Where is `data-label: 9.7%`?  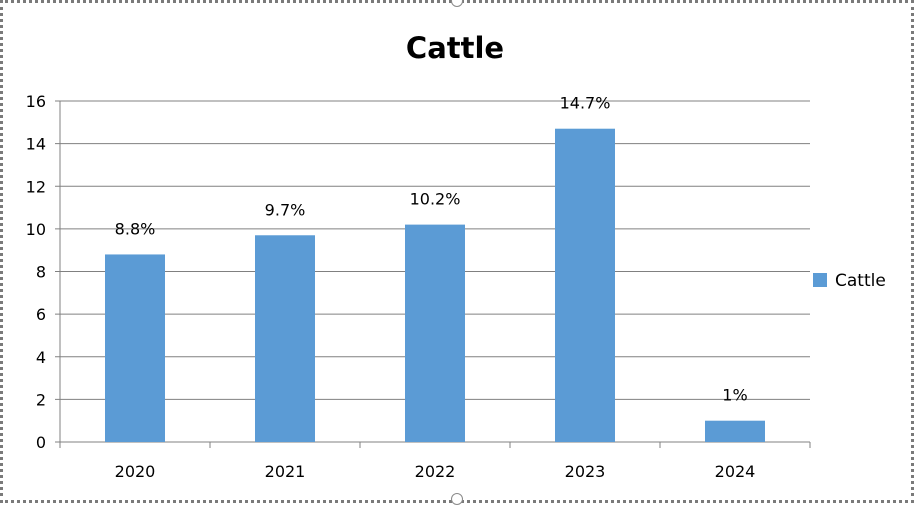
data-label: 9.7% is located at coordinates (285, 209).